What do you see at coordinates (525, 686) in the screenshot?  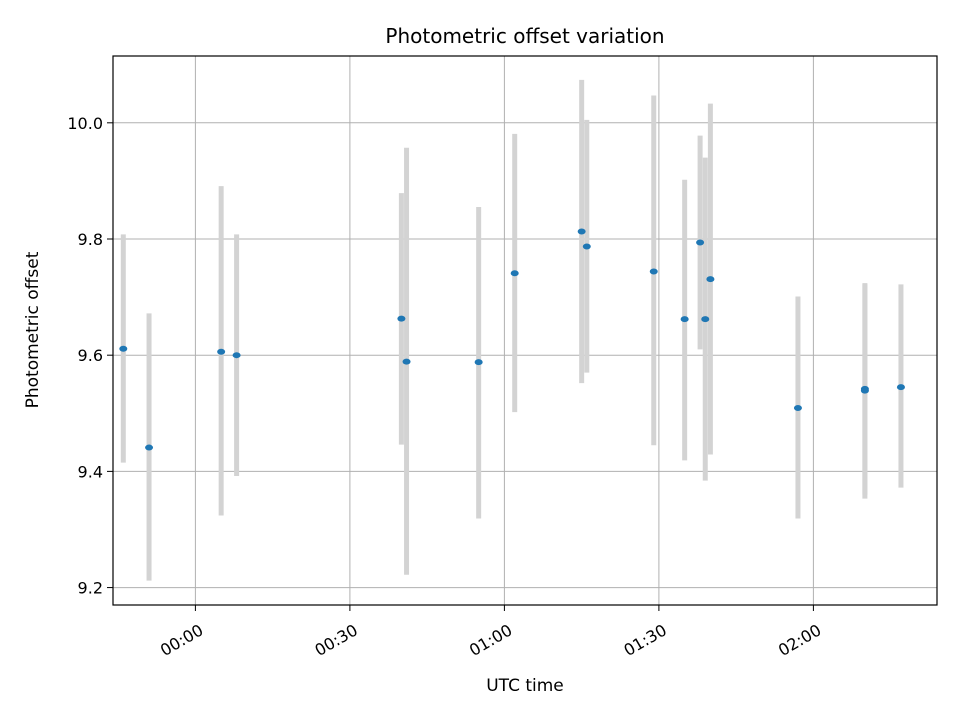 I see `x-axis-title: UTC time` at bounding box center [525, 686].